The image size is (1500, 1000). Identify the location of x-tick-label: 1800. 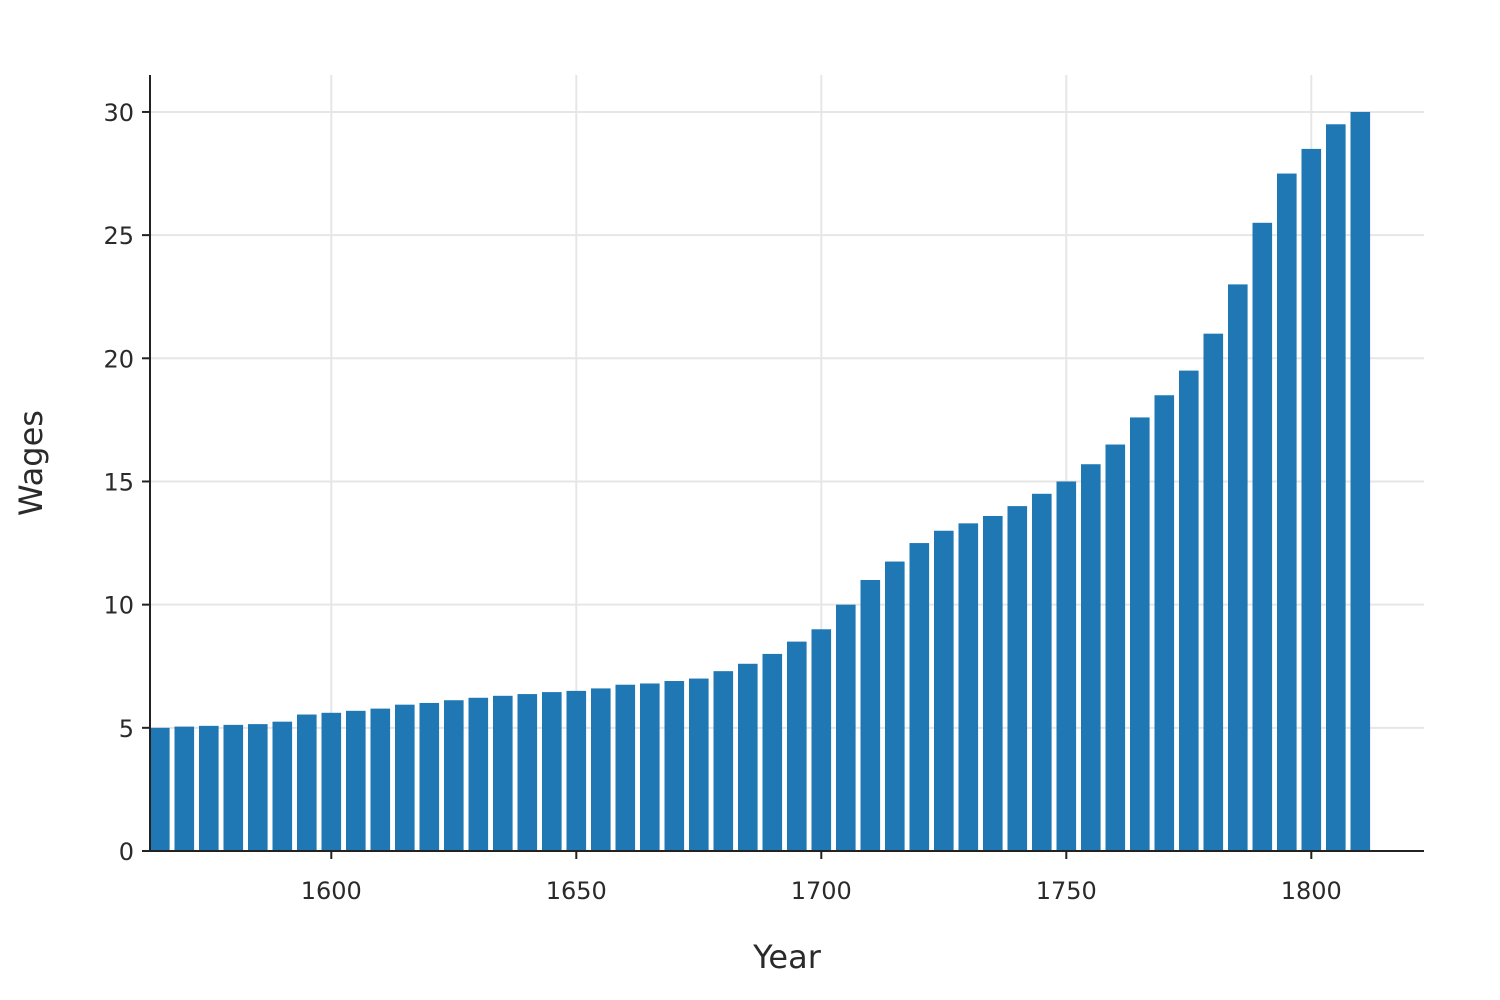
(1311, 891).